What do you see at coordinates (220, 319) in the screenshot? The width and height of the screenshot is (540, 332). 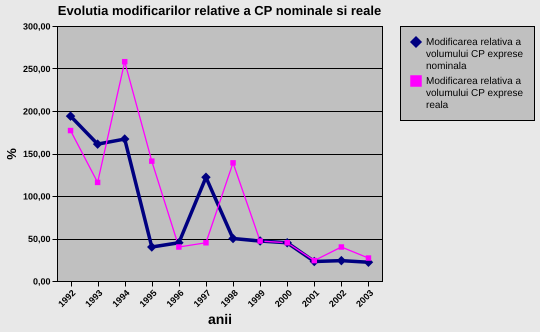 I see `x-axis-title: anii` at bounding box center [220, 319].